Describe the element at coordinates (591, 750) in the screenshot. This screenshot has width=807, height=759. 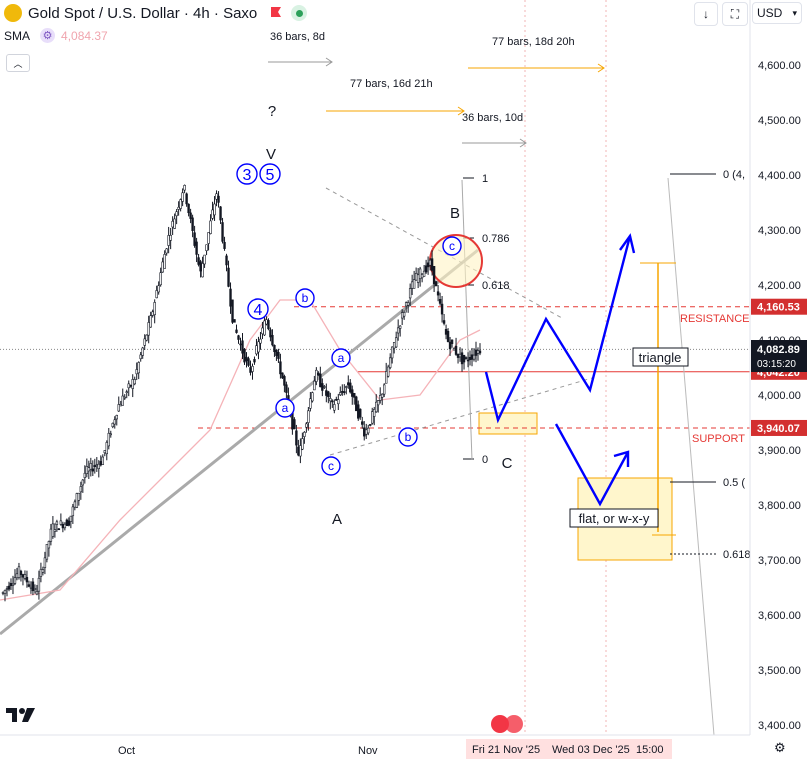
I see `time-highlight-label: Wed 03 Dec '25` at that location.